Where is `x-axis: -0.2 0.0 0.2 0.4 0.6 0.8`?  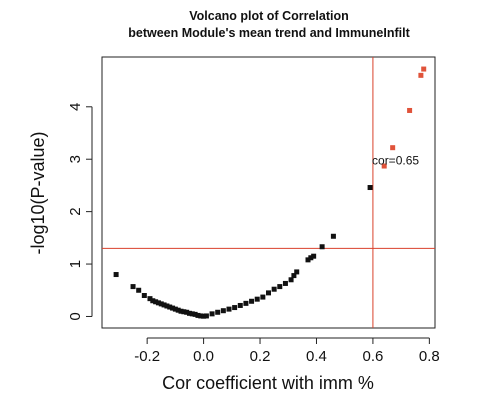 x-axis: -0.2 0.0 0.2 0.4 0.6 0.8 is located at coordinates (287, 351).